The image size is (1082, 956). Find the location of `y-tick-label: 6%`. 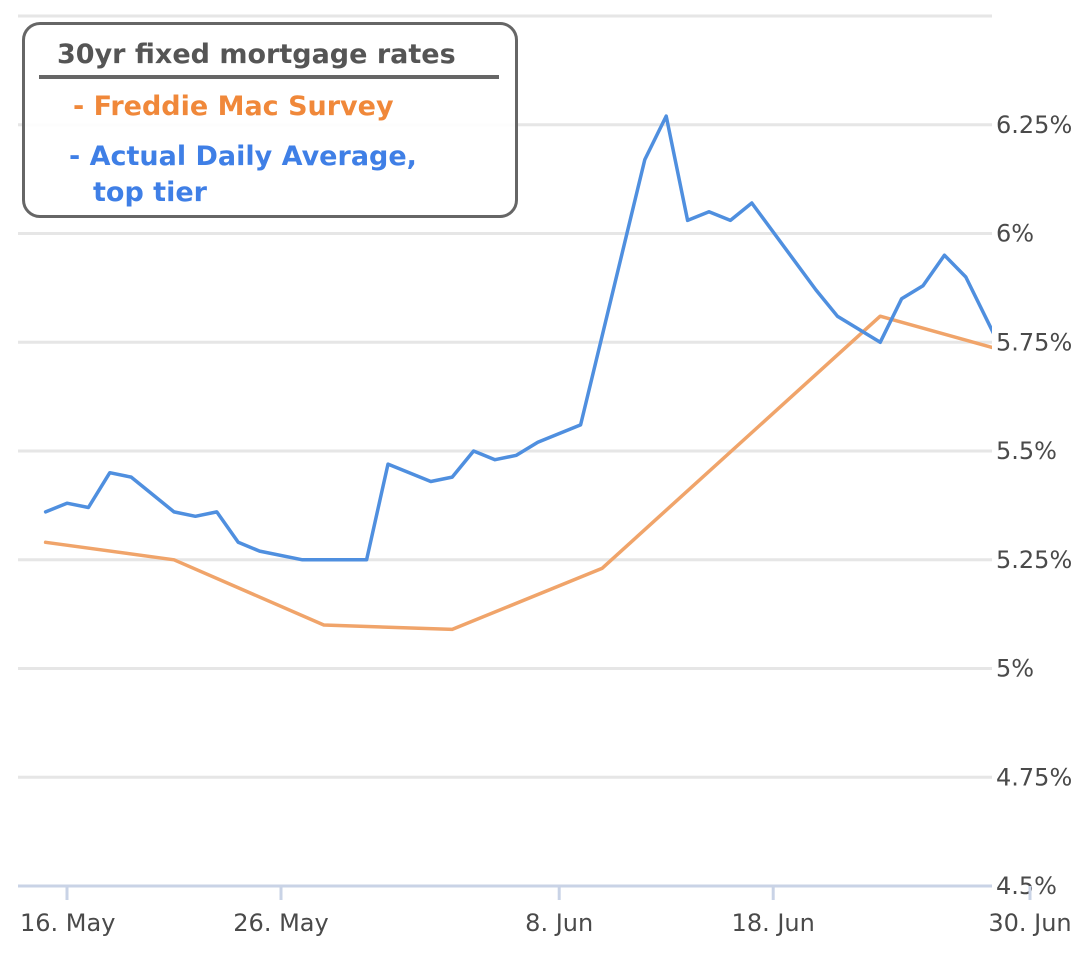

y-tick-label: 6% is located at coordinates (1015, 234).